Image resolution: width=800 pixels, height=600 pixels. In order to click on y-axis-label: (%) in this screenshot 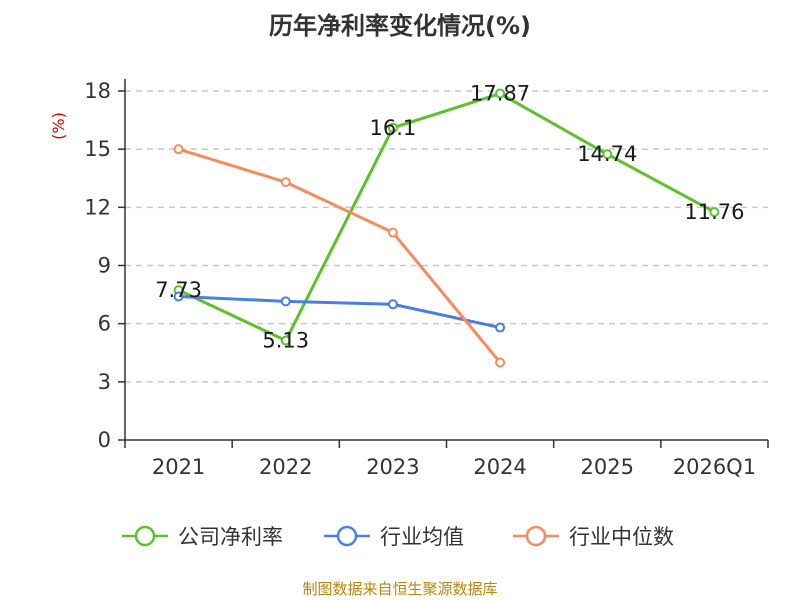, I will do `click(58, 126)`.